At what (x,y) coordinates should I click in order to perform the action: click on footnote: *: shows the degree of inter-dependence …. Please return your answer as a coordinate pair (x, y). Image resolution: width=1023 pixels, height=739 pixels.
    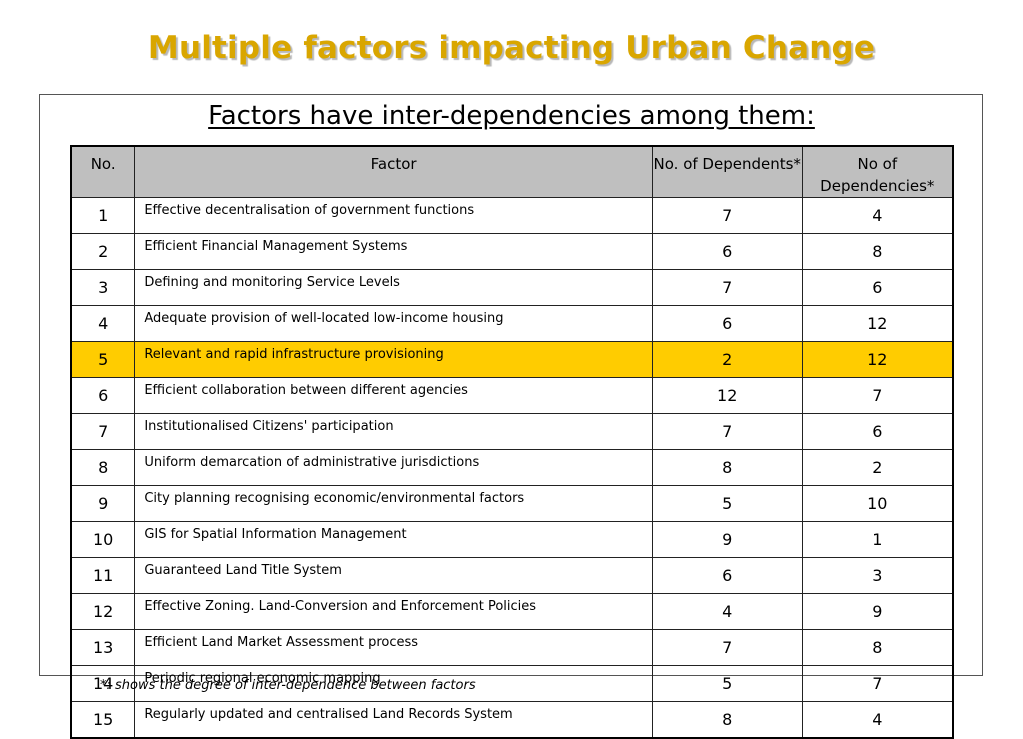
    Looking at the image, I should click on (288, 685).